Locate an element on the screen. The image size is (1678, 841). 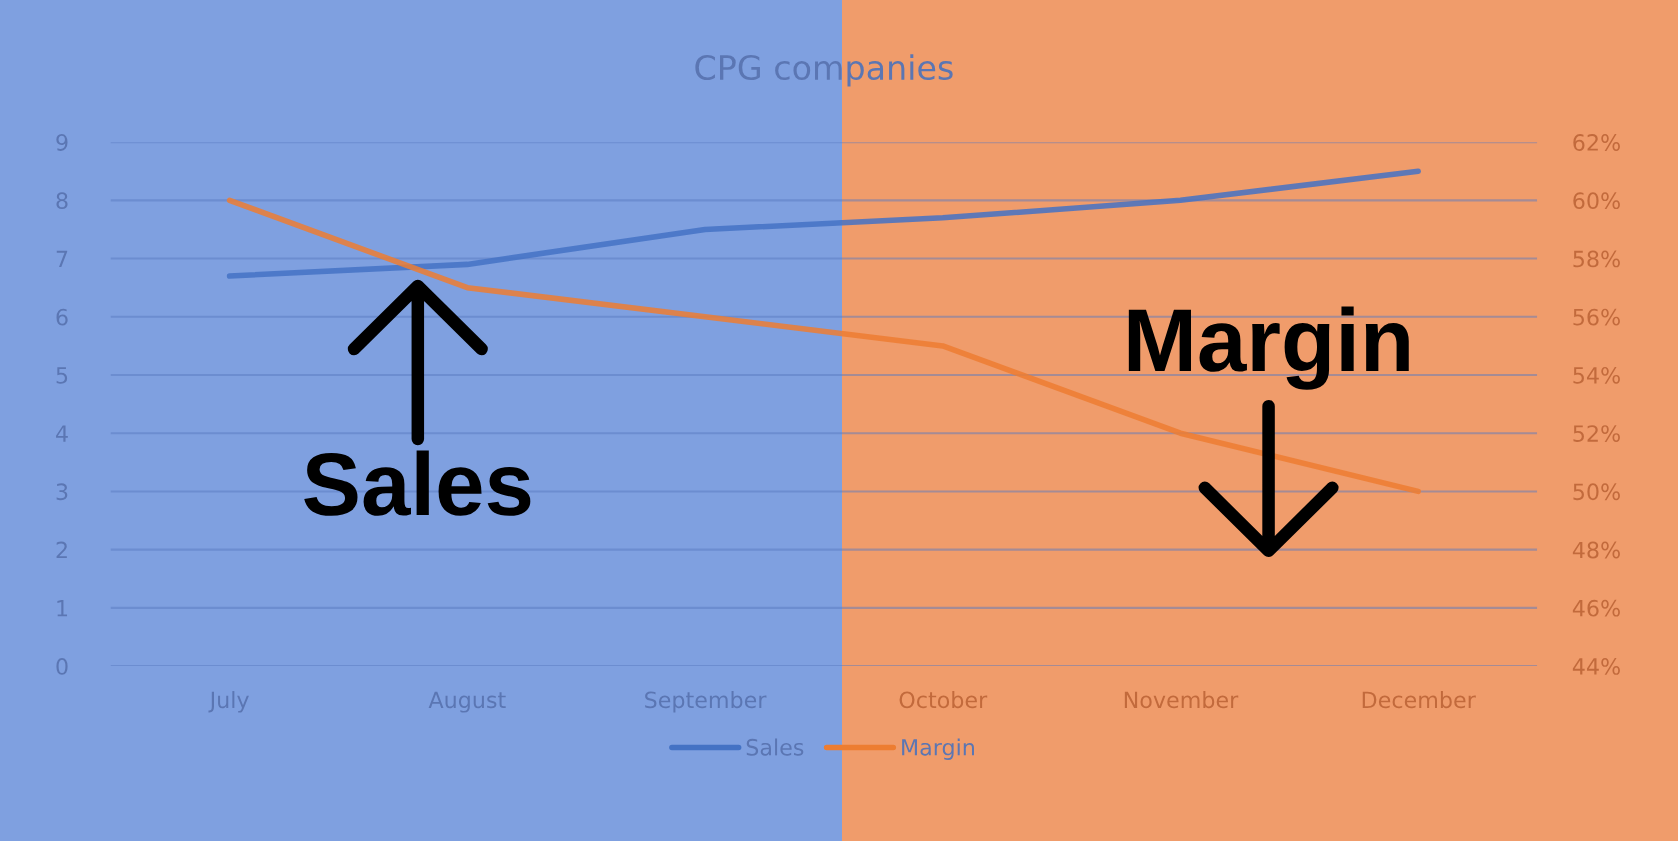
legend-label: Margin is located at coordinates (938, 749).